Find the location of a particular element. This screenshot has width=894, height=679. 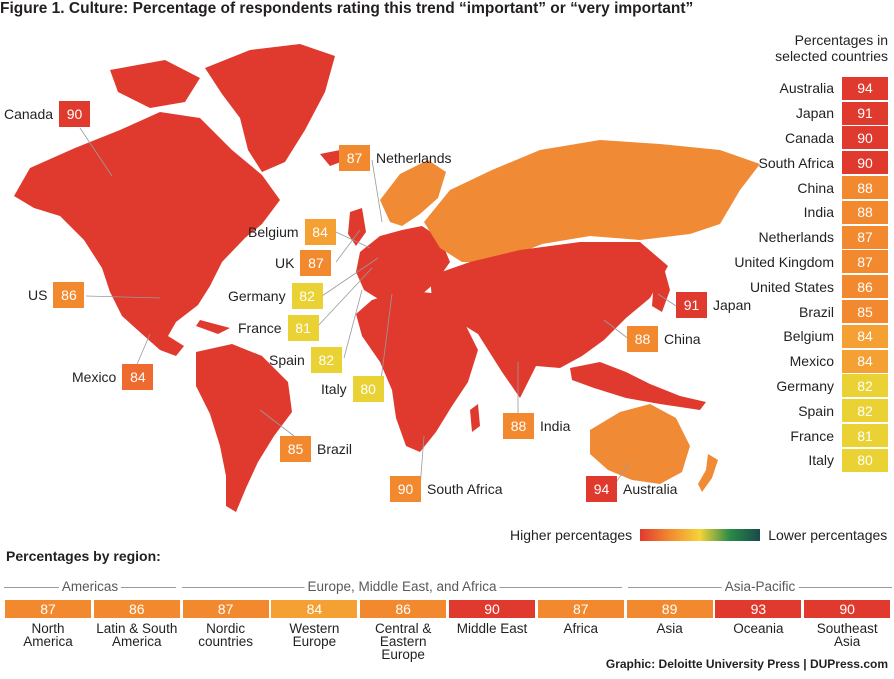

region-item: 89 Asia is located at coordinates (669, 618).